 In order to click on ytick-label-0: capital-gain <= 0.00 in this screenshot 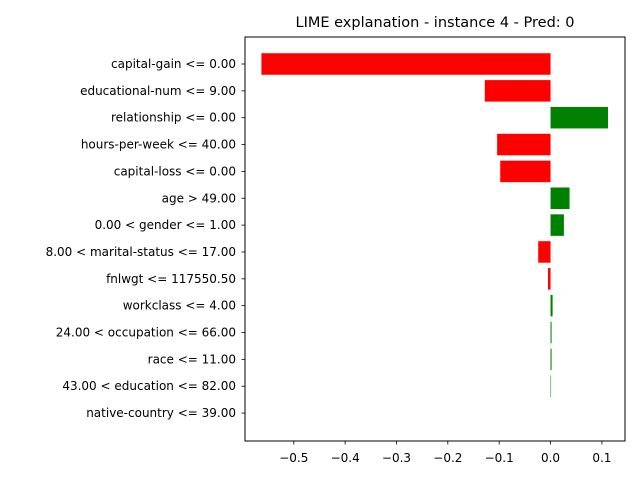, I will do `click(173, 64)`.